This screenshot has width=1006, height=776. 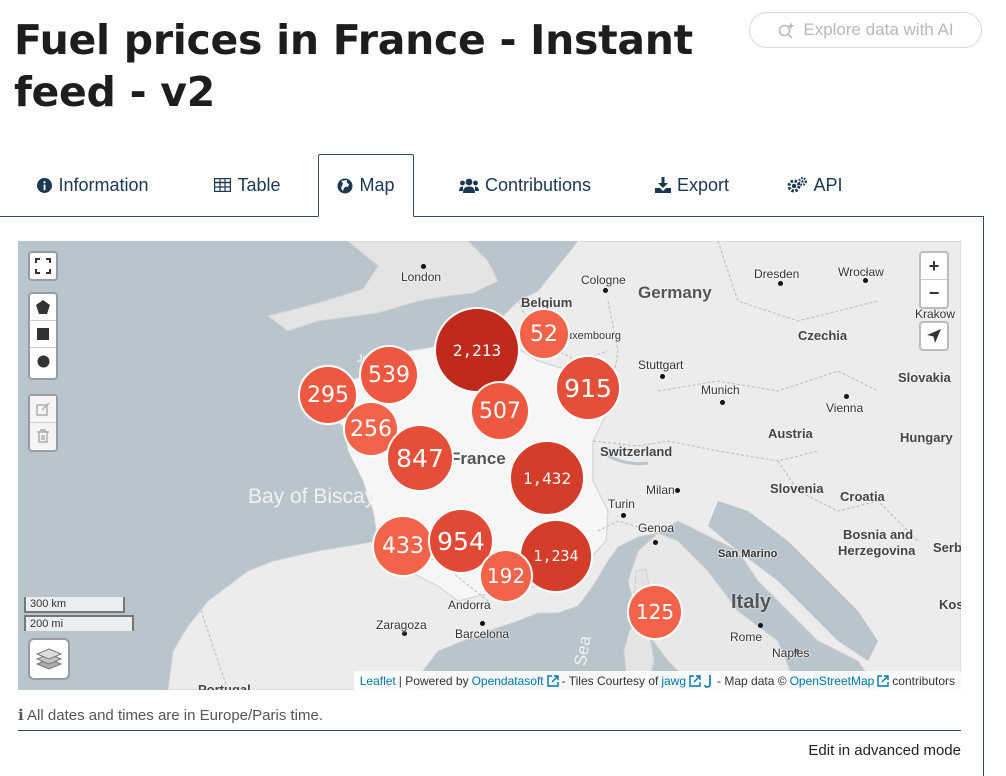 What do you see at coordinates (935, 314) in the screenshot?
I see `city-label: Krakow` at bounding box center [935, 314].